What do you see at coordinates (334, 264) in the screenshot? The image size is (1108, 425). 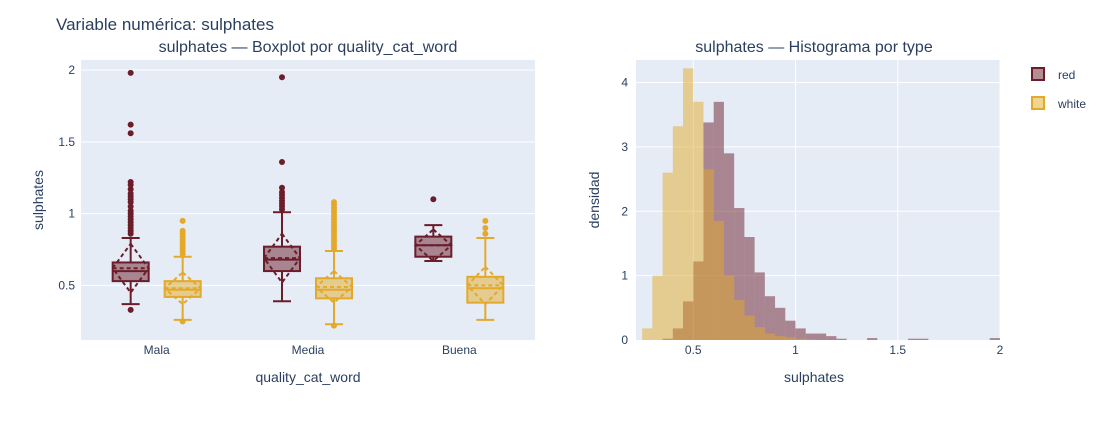 I see `box-white-media` at bounding box center [334, 264].